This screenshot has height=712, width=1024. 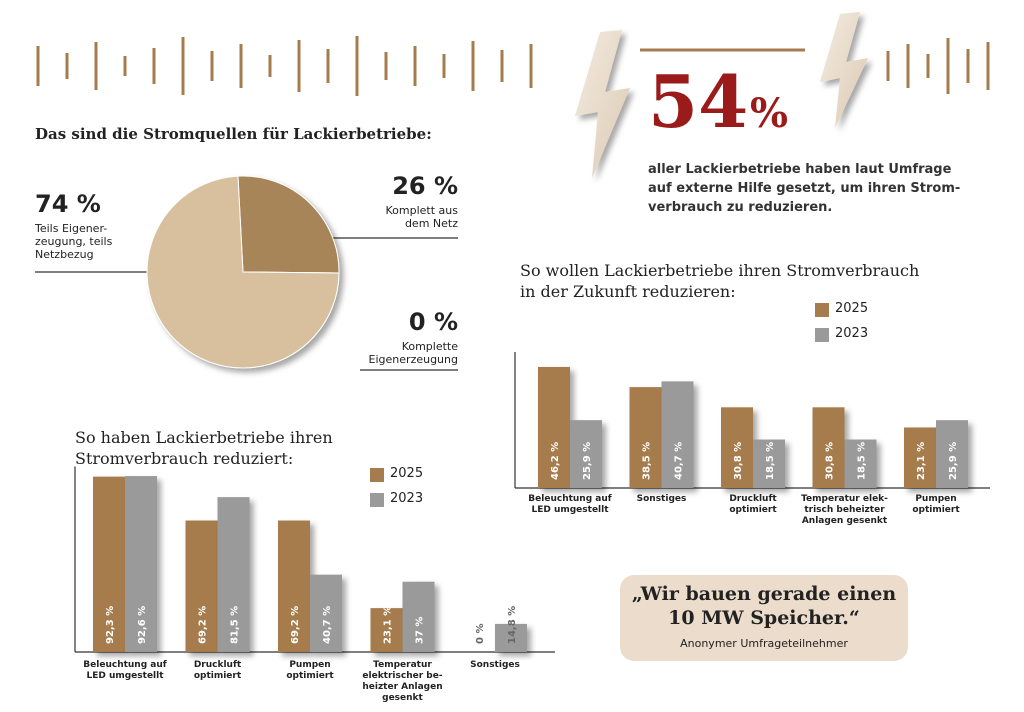 I want to click on quote-box, so click(x=764, y=618).